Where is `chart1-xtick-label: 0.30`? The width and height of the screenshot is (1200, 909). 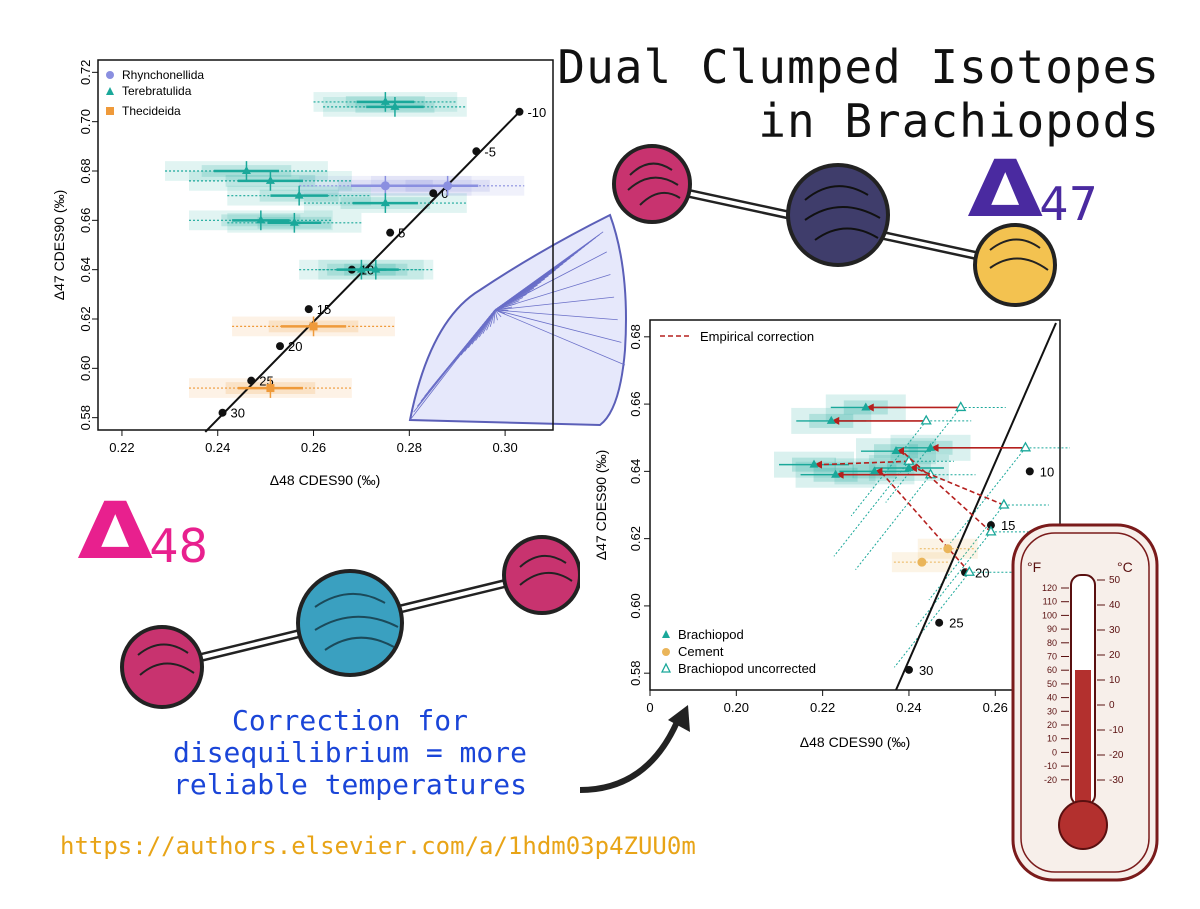 chart1-xtick-label: 0.30 is located at coordinates (504, 447).